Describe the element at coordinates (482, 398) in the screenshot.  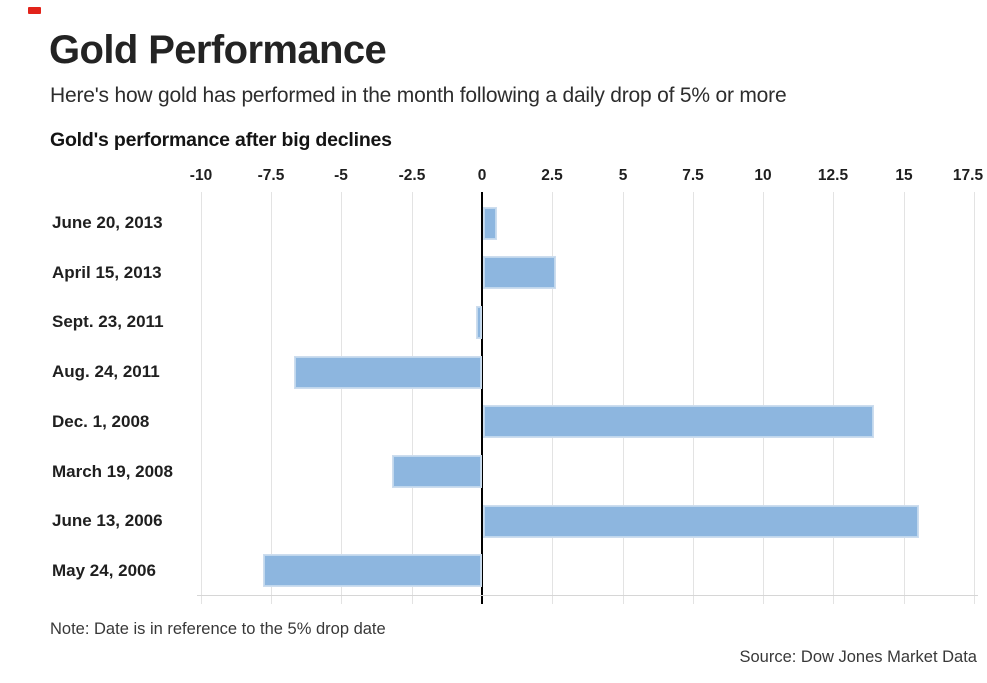
I see `zero-axis-line` at that location.